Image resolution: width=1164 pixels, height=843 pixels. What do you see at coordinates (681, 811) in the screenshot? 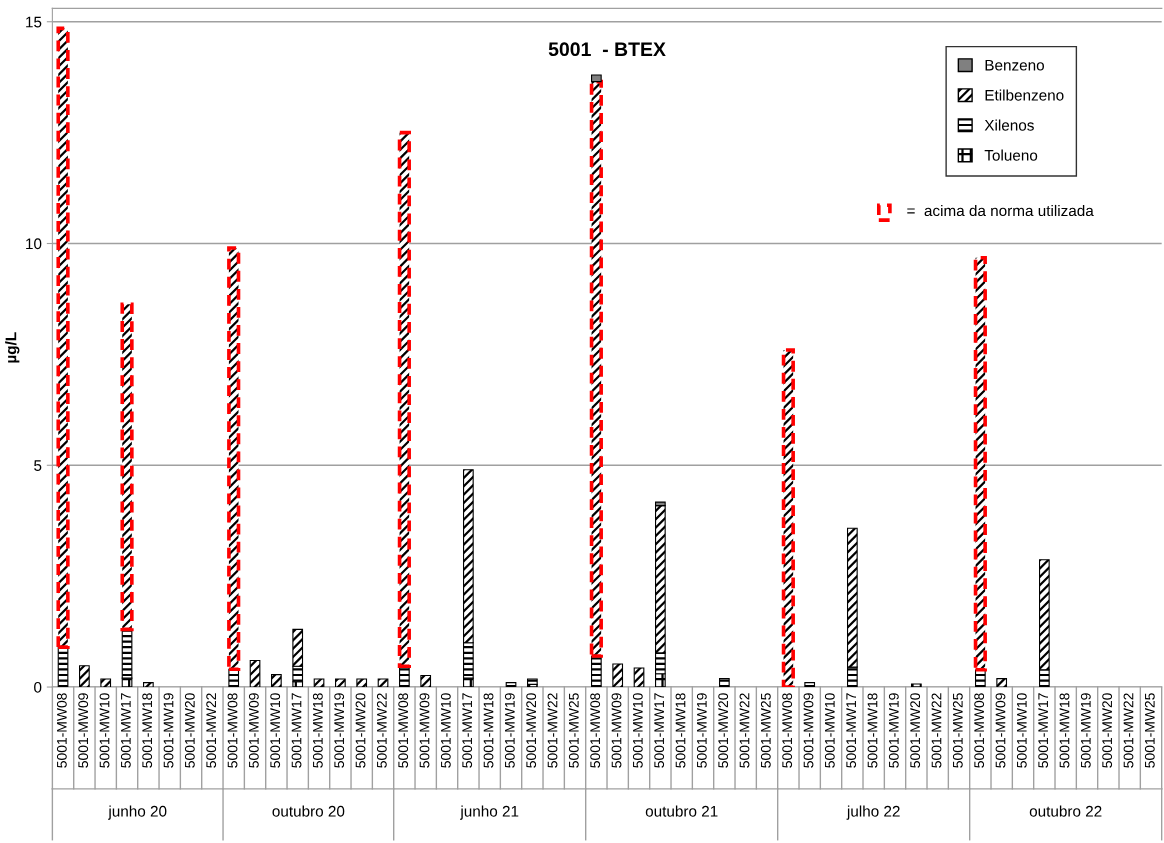
I see `text: outubro 21` at bounding box center [681, 811].